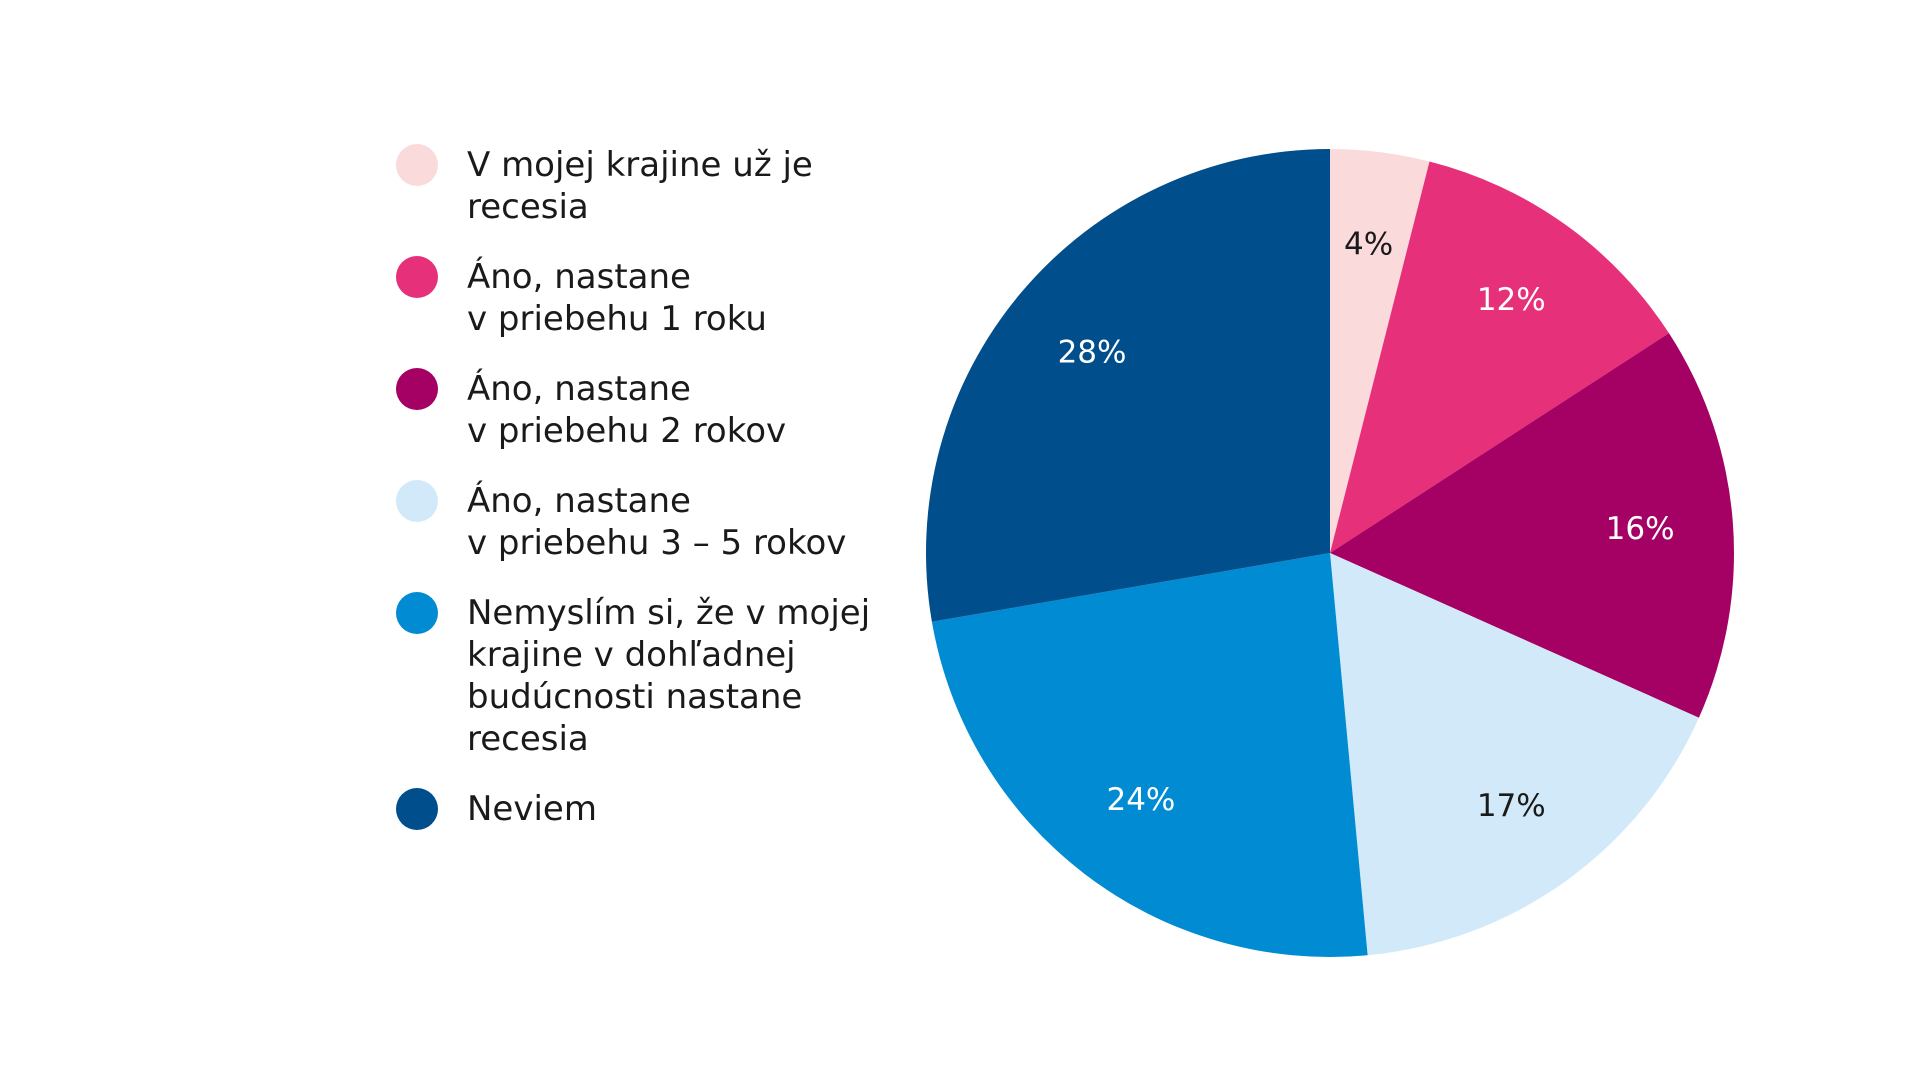  I want to click on legend-label-line: v priebehu 3 – 5 rokov, so click(656, 543).